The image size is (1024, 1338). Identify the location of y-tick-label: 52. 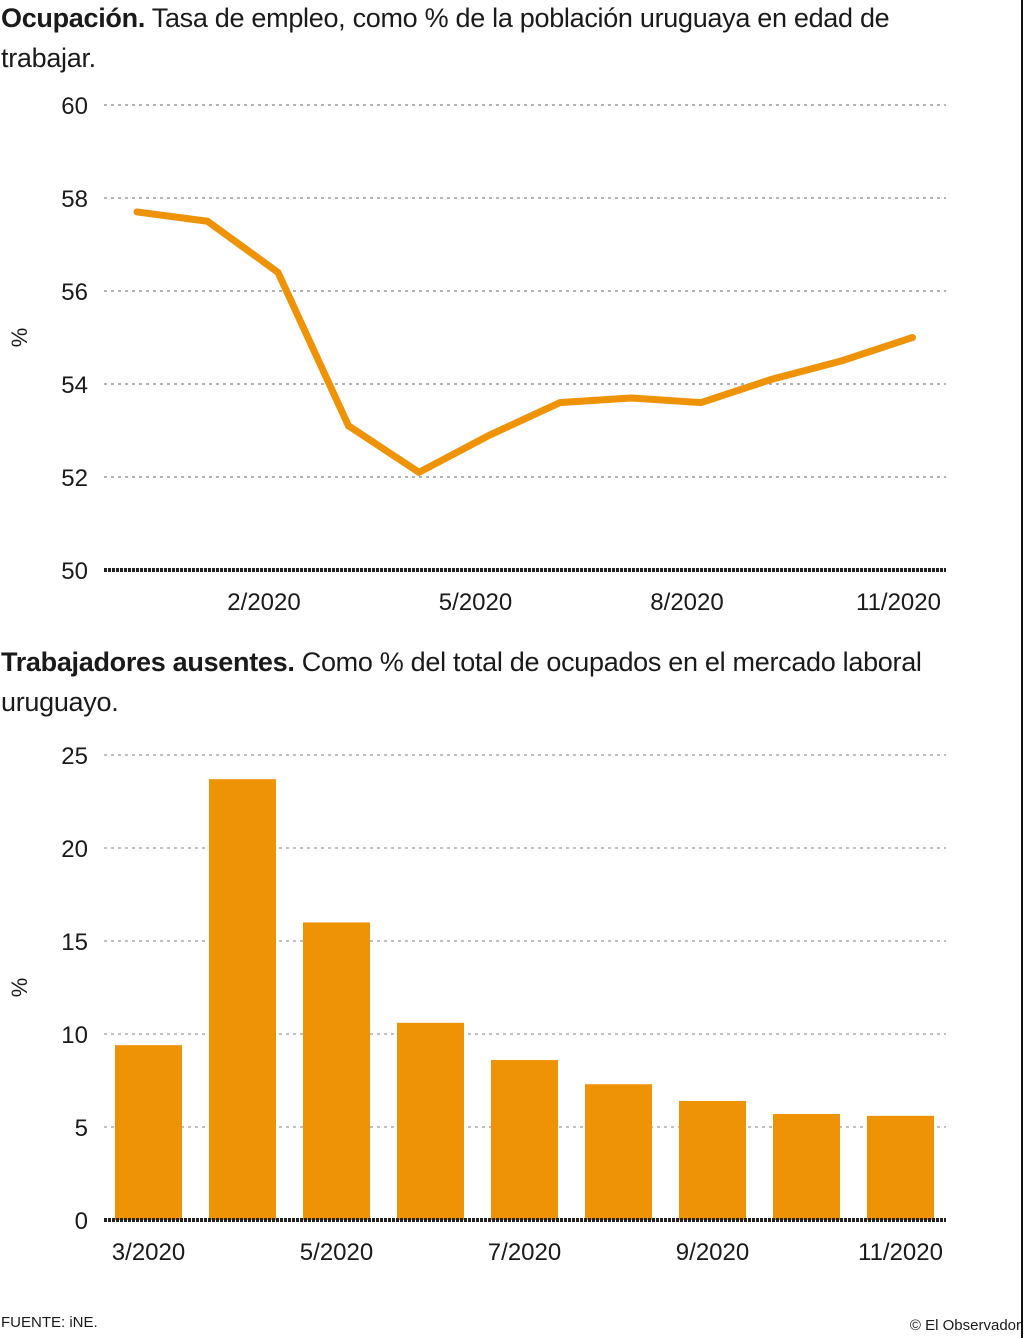
(74, 478).